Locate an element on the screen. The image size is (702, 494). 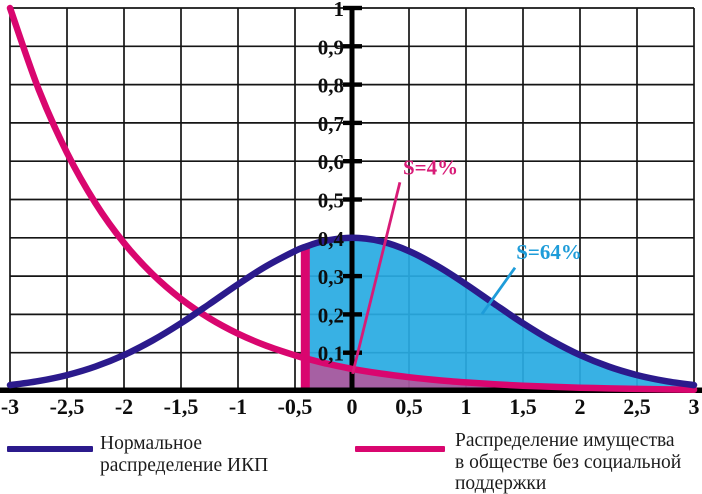
annotation-label: S=4% is located at coordinates (430, 168).